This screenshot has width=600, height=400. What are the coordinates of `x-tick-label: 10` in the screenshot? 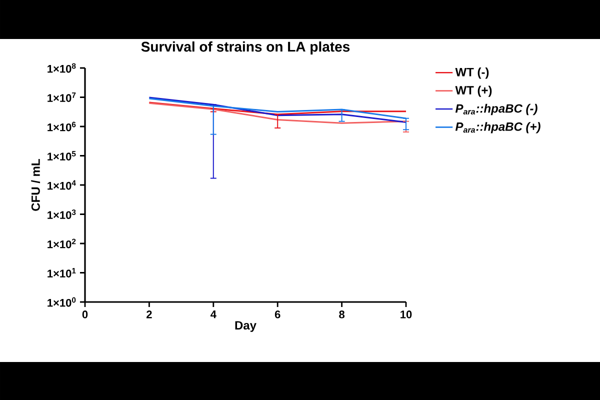 It's located at (406, 314).